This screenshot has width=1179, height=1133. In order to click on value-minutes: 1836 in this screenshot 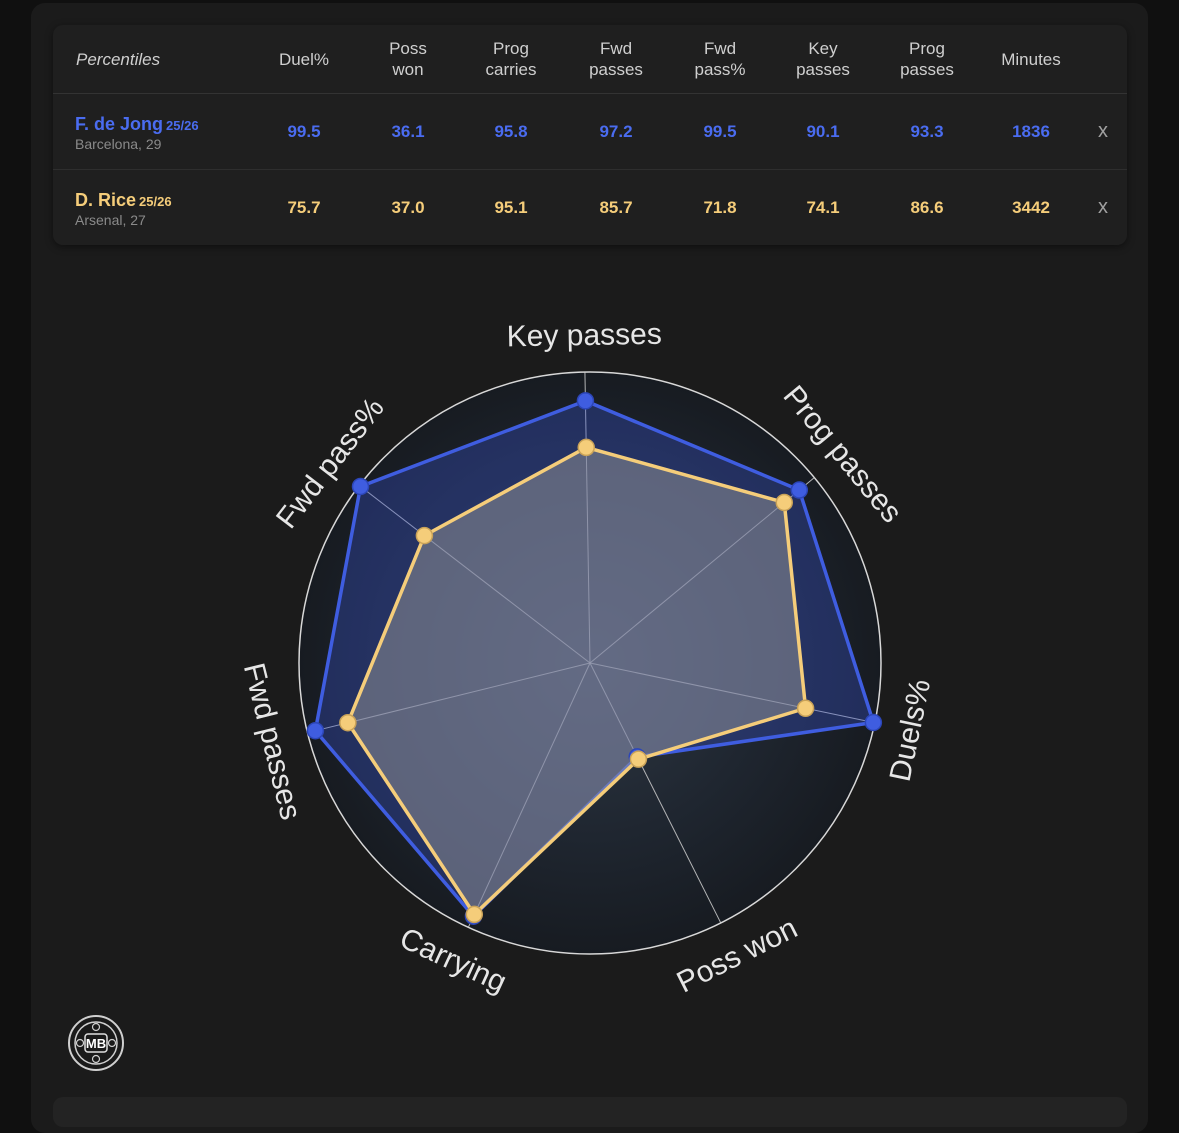, I will do `click(1031, 131)`.